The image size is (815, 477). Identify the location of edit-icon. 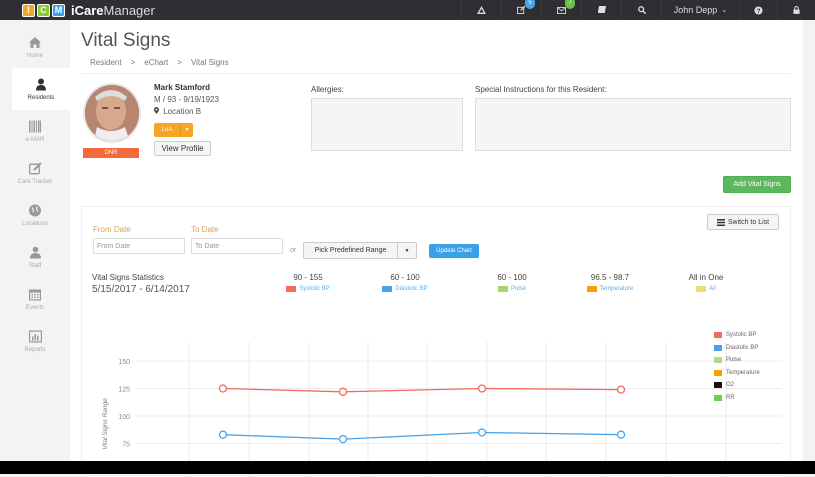
(35, 167).